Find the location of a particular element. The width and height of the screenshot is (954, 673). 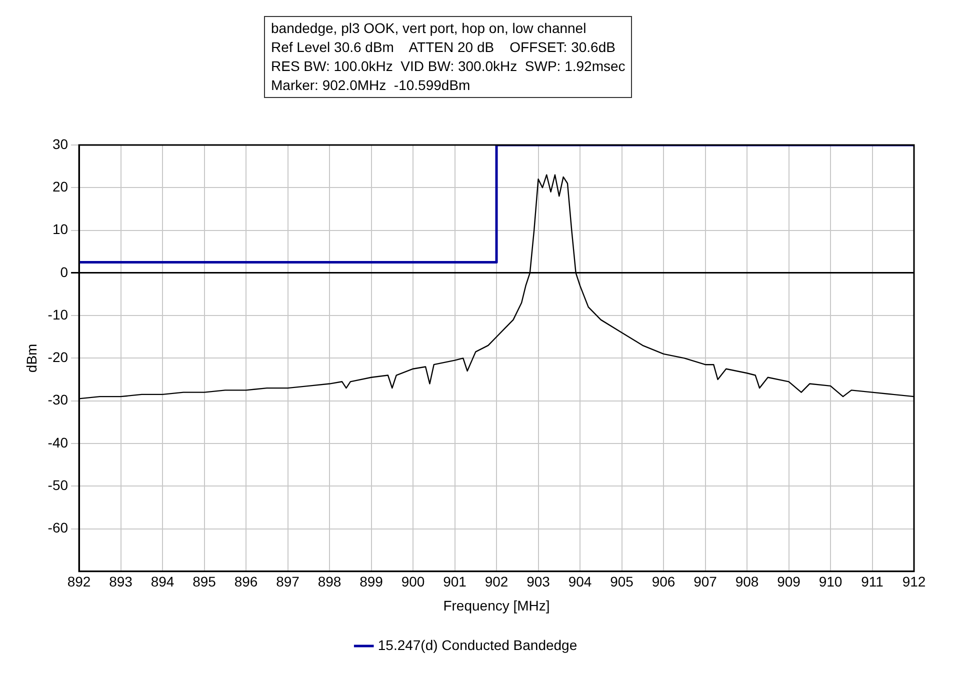

x-tick-label: 907 is located at coordinates (706, 582).